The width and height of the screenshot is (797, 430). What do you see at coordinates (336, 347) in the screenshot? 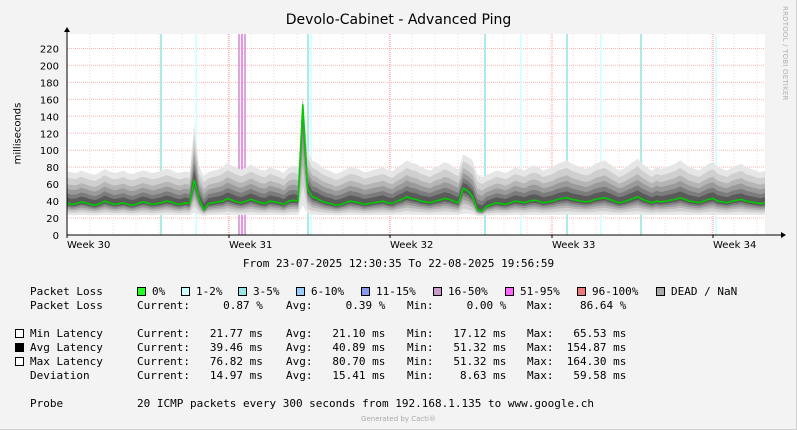
I see `latency-stat-avg: Avg: 40.89 ms` at bounding box center [336, 347].